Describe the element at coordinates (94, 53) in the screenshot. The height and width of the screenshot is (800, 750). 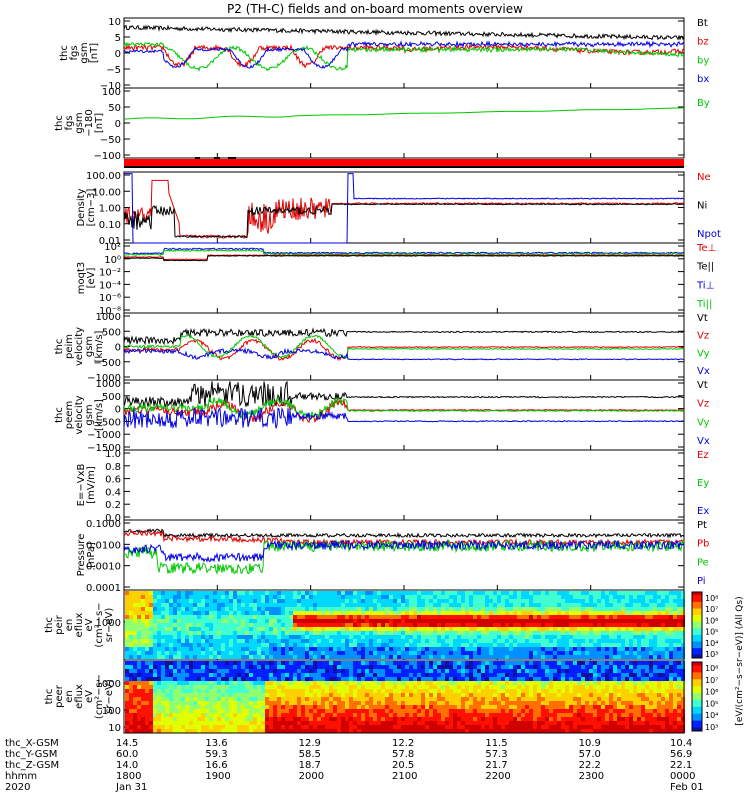
I see `y-axis-label-line: [nT]` at that location.